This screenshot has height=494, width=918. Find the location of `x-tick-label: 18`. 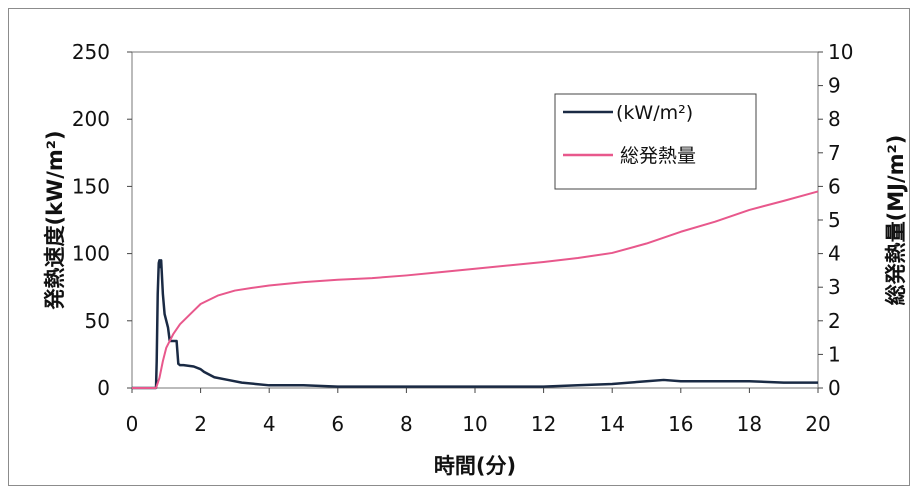

x-tick-label: 18 is located at coordinates (749, 424).